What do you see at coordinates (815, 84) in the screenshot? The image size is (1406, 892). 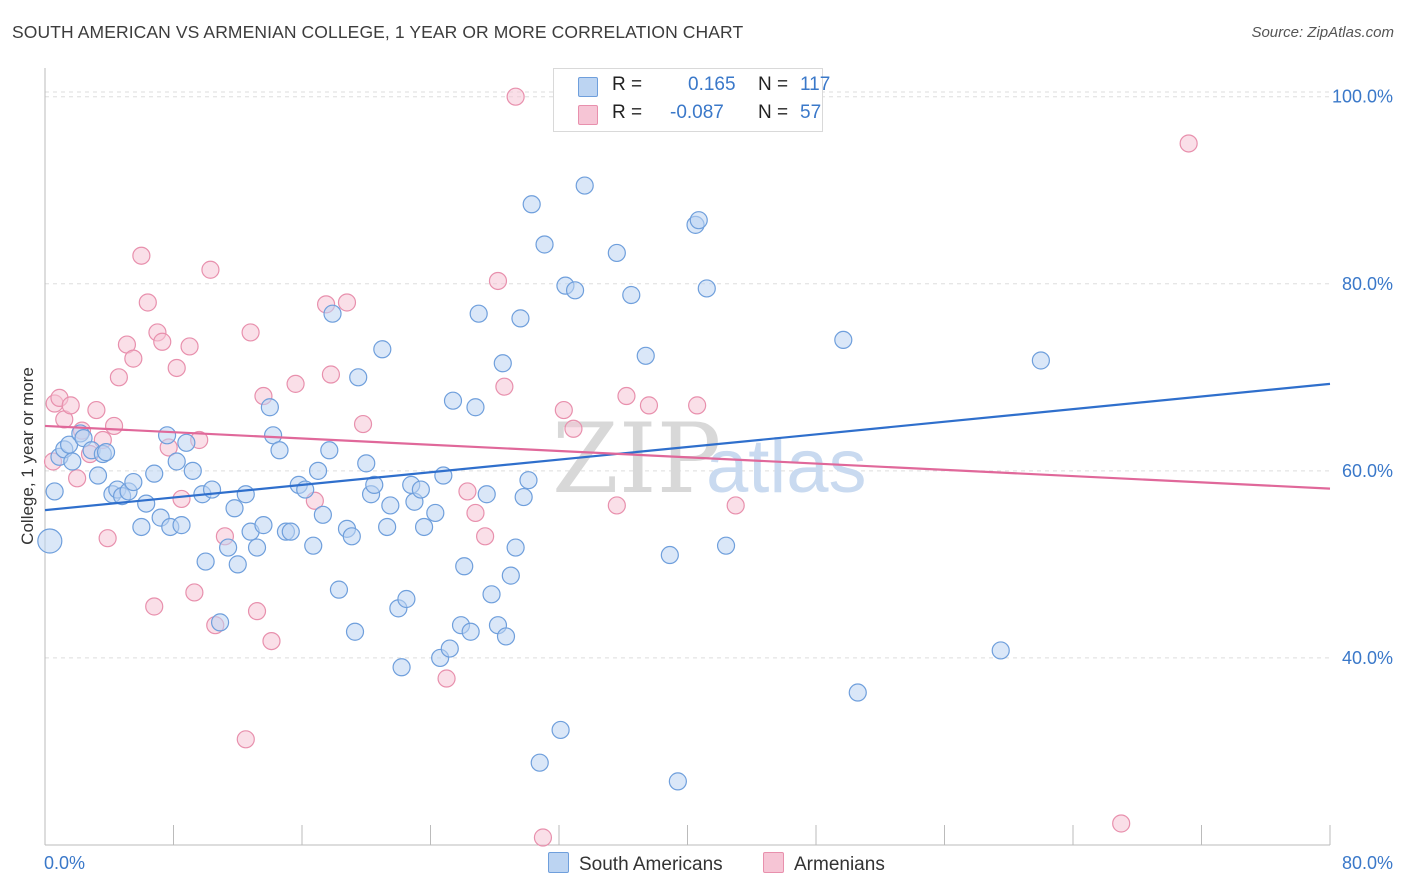 I see `south-american-n-value: 117` at bounding box center [815, 84].